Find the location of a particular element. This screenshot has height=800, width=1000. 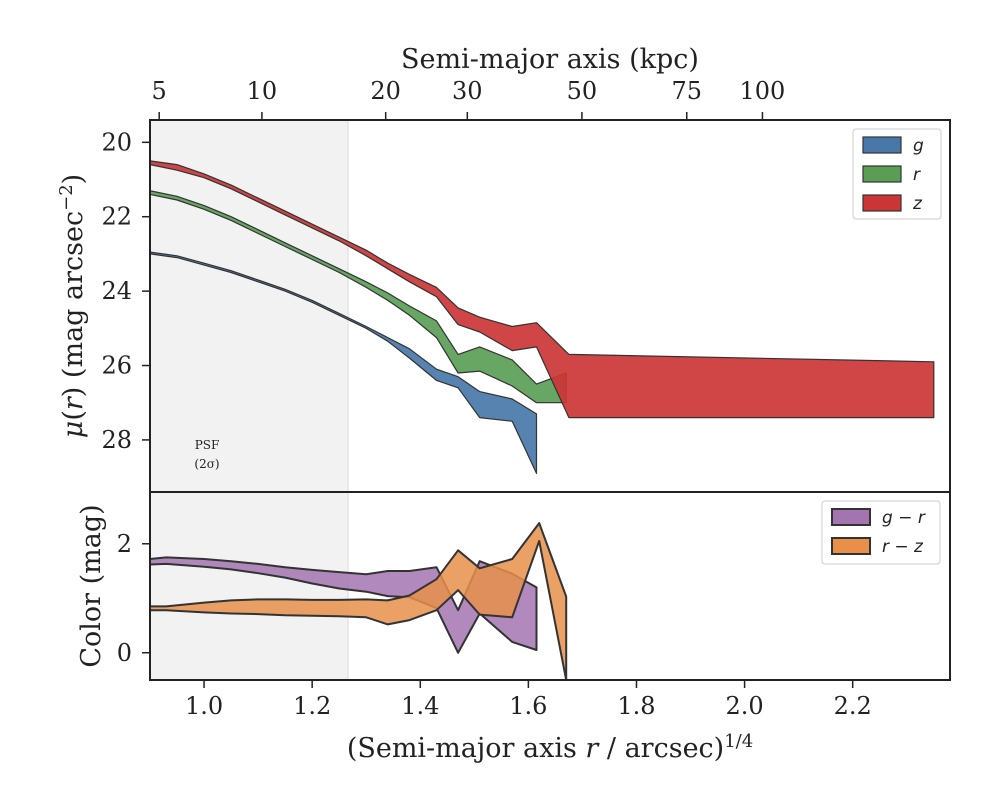

x-tick-label: 1.8 is located at coordinates (636, 706).